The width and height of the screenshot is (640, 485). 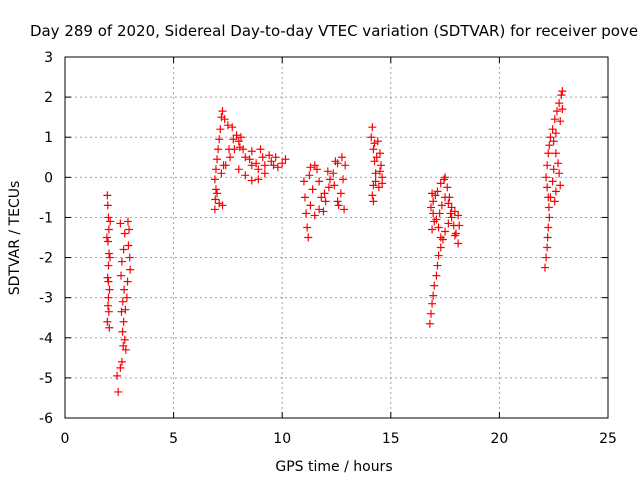 What do you see at coordinates (48, 58) in the screenshot?
I see `y-tick-label: 3` at bounding box center [48, 58].